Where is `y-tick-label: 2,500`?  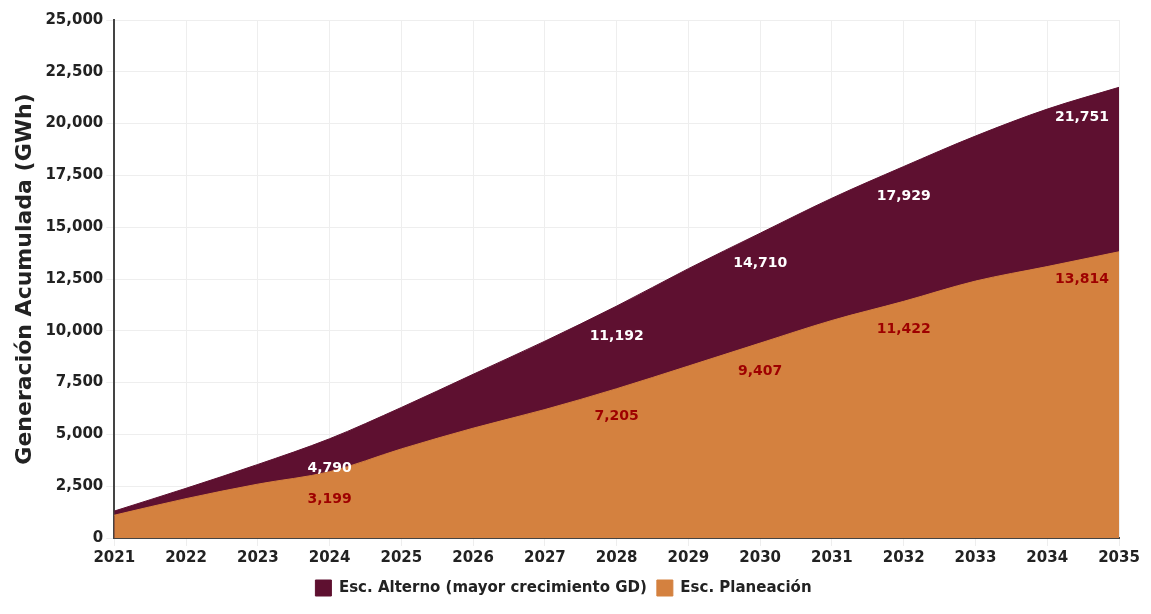
y-tick-label: 2,500 is located at coordinates (79, 485).